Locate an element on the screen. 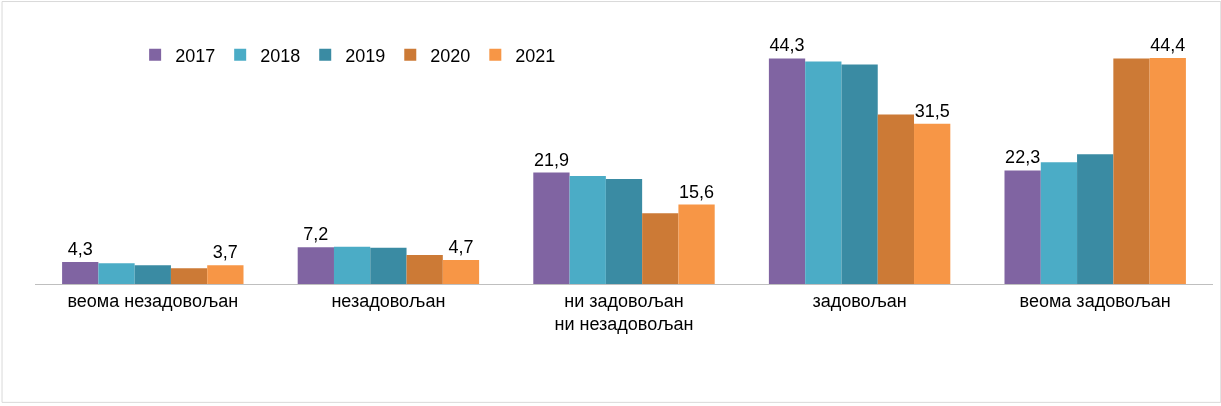 This screenshot has width=1221, height=406. x-tick-label: веома задовољан is located at coordinates (1095, 300).